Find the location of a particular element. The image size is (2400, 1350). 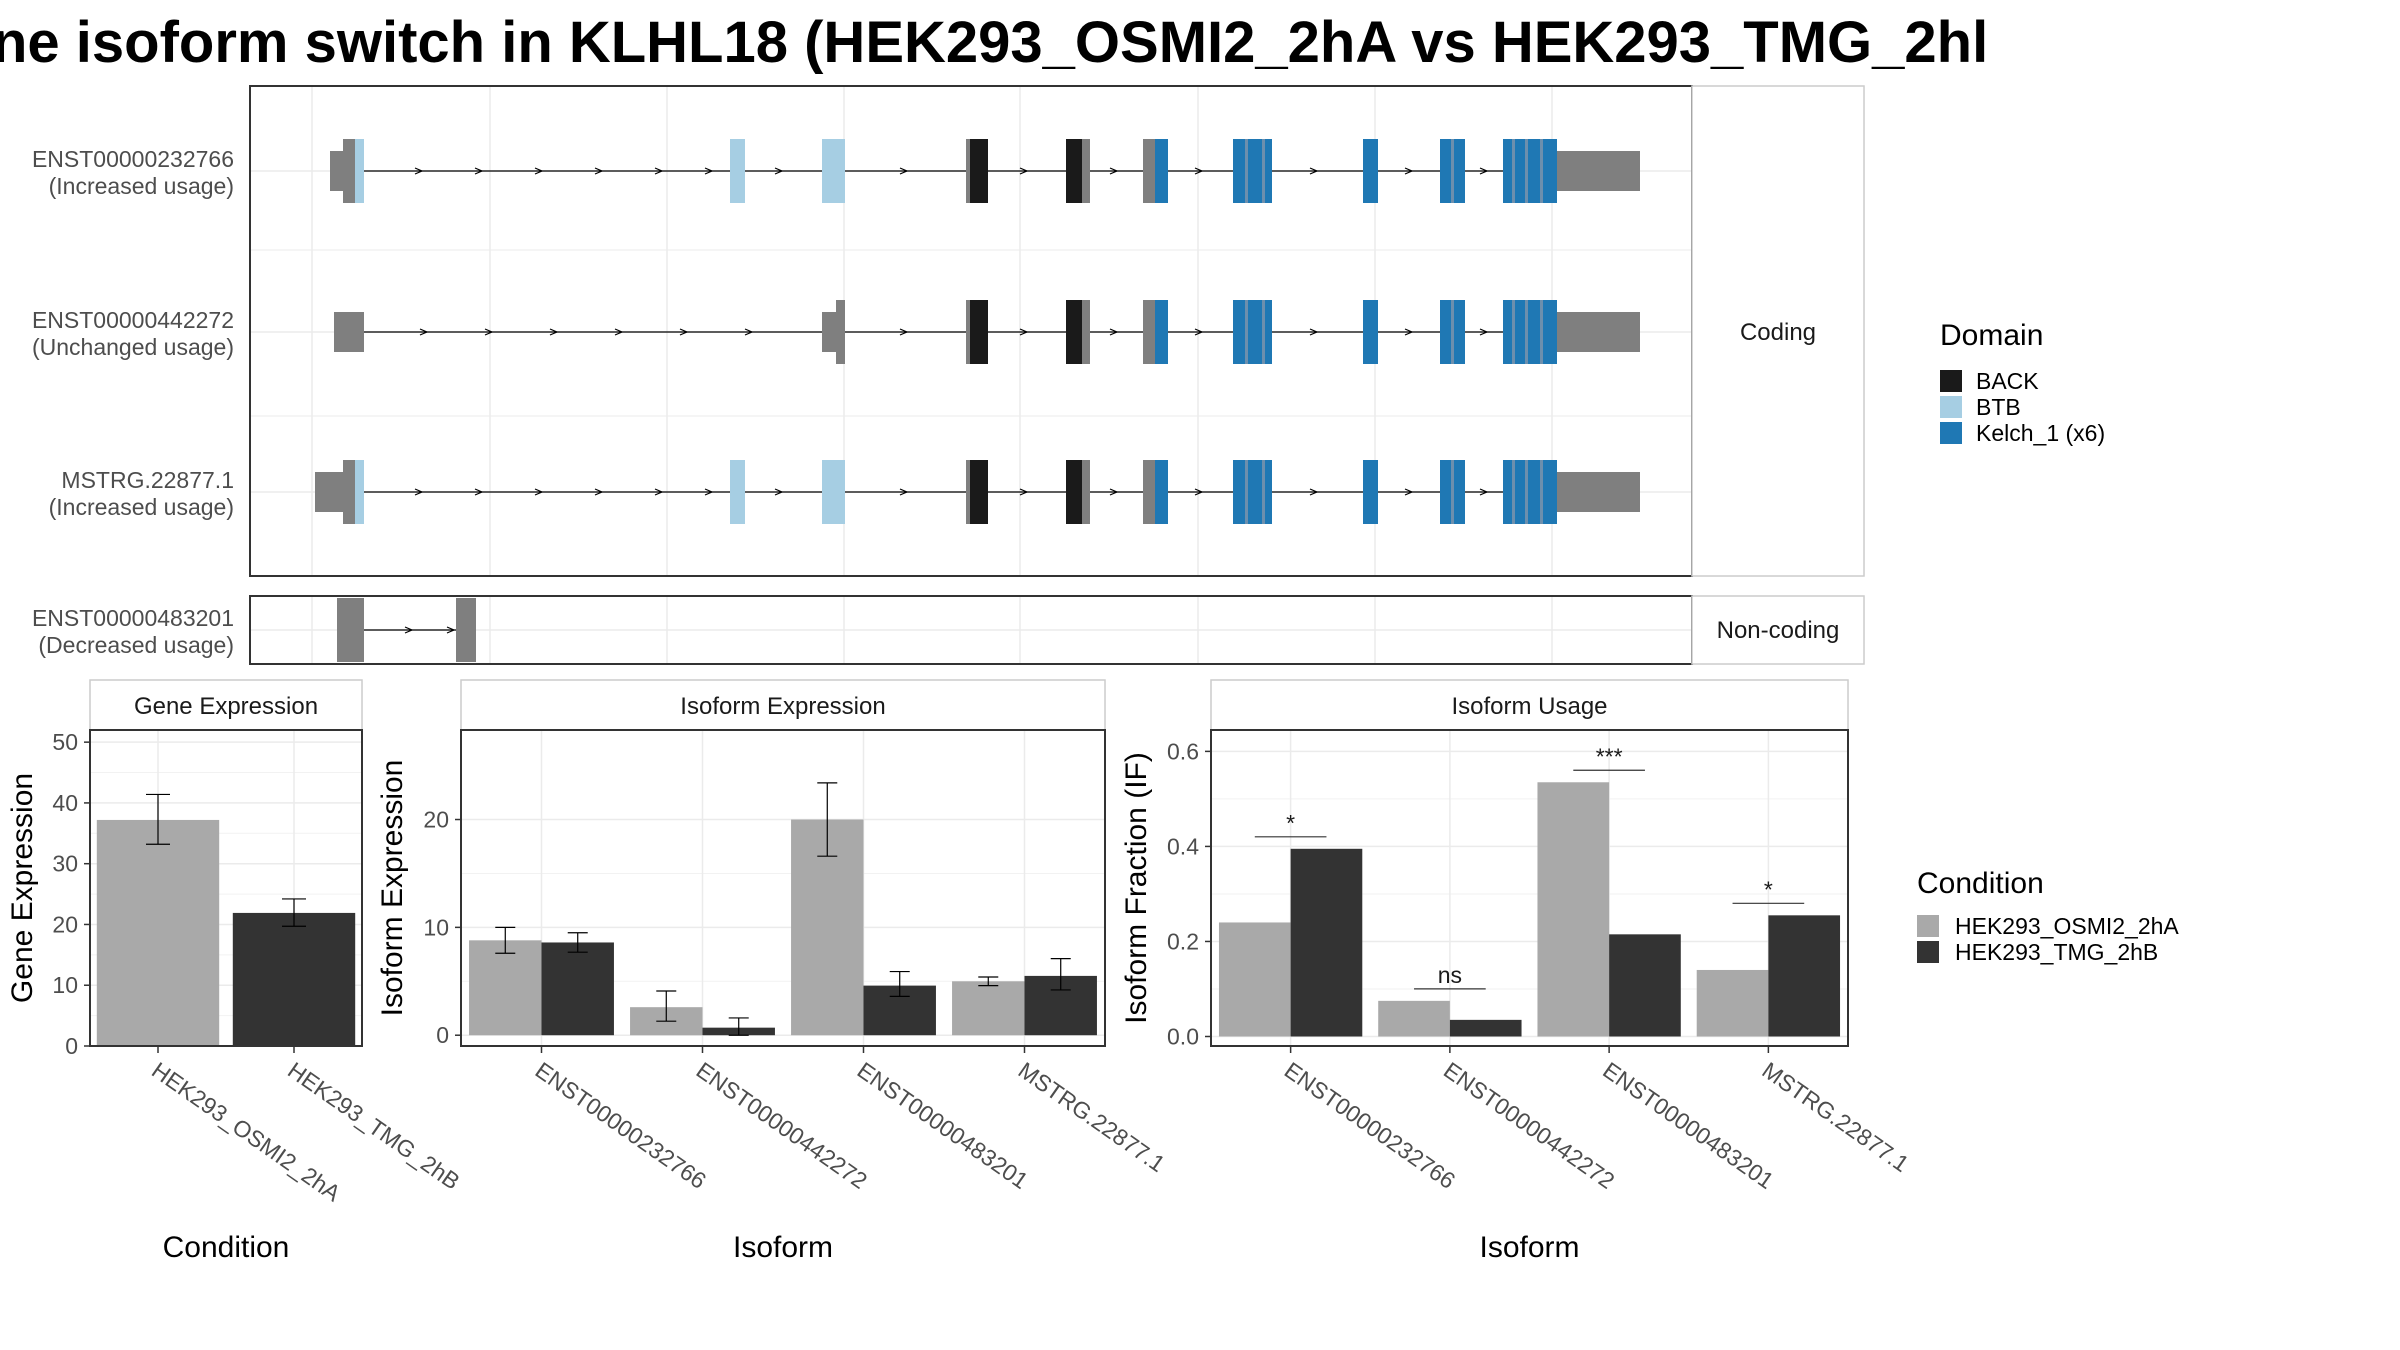

y-axis-title: Isoform Fraction (IF) is located at coordinates (1136, 888).